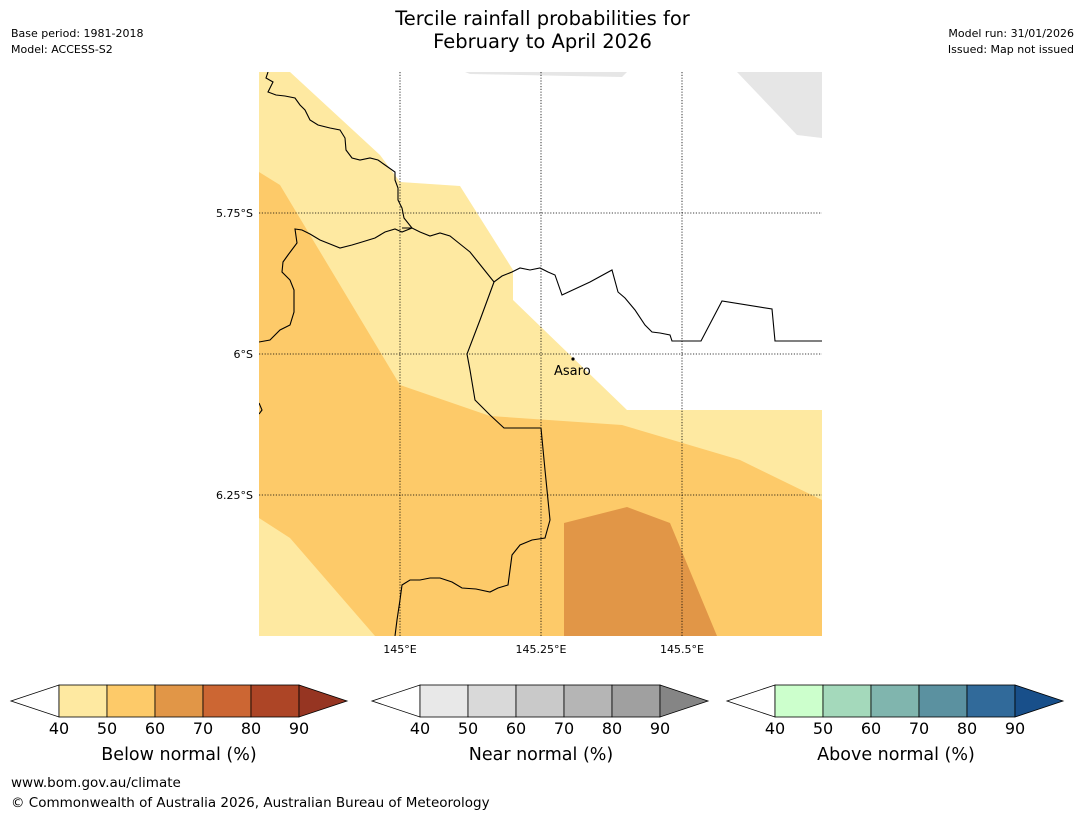 The image size is (1085, 816). I want to click on border-west-stub, so click(261, 408).